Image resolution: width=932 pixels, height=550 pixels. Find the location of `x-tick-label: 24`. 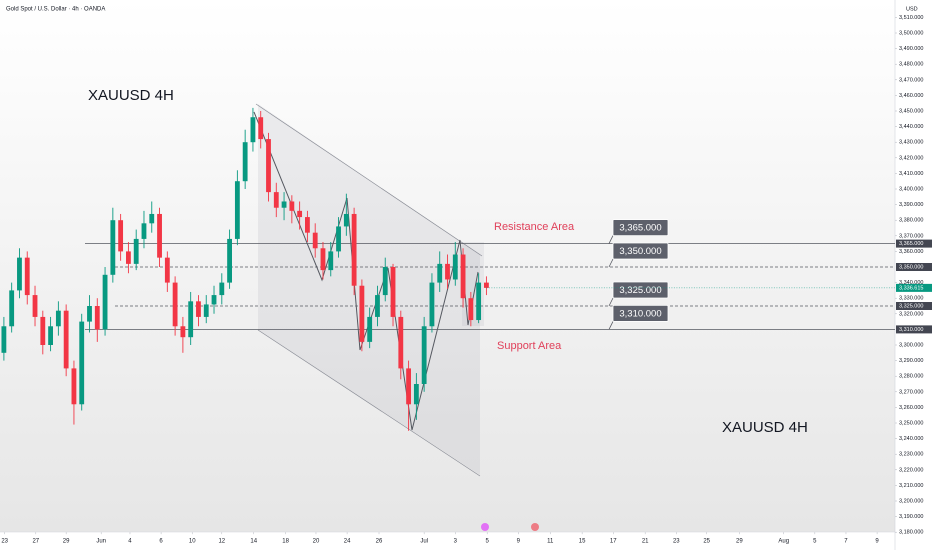

x-tick-label: 24 is located at coordinates (347, 542).